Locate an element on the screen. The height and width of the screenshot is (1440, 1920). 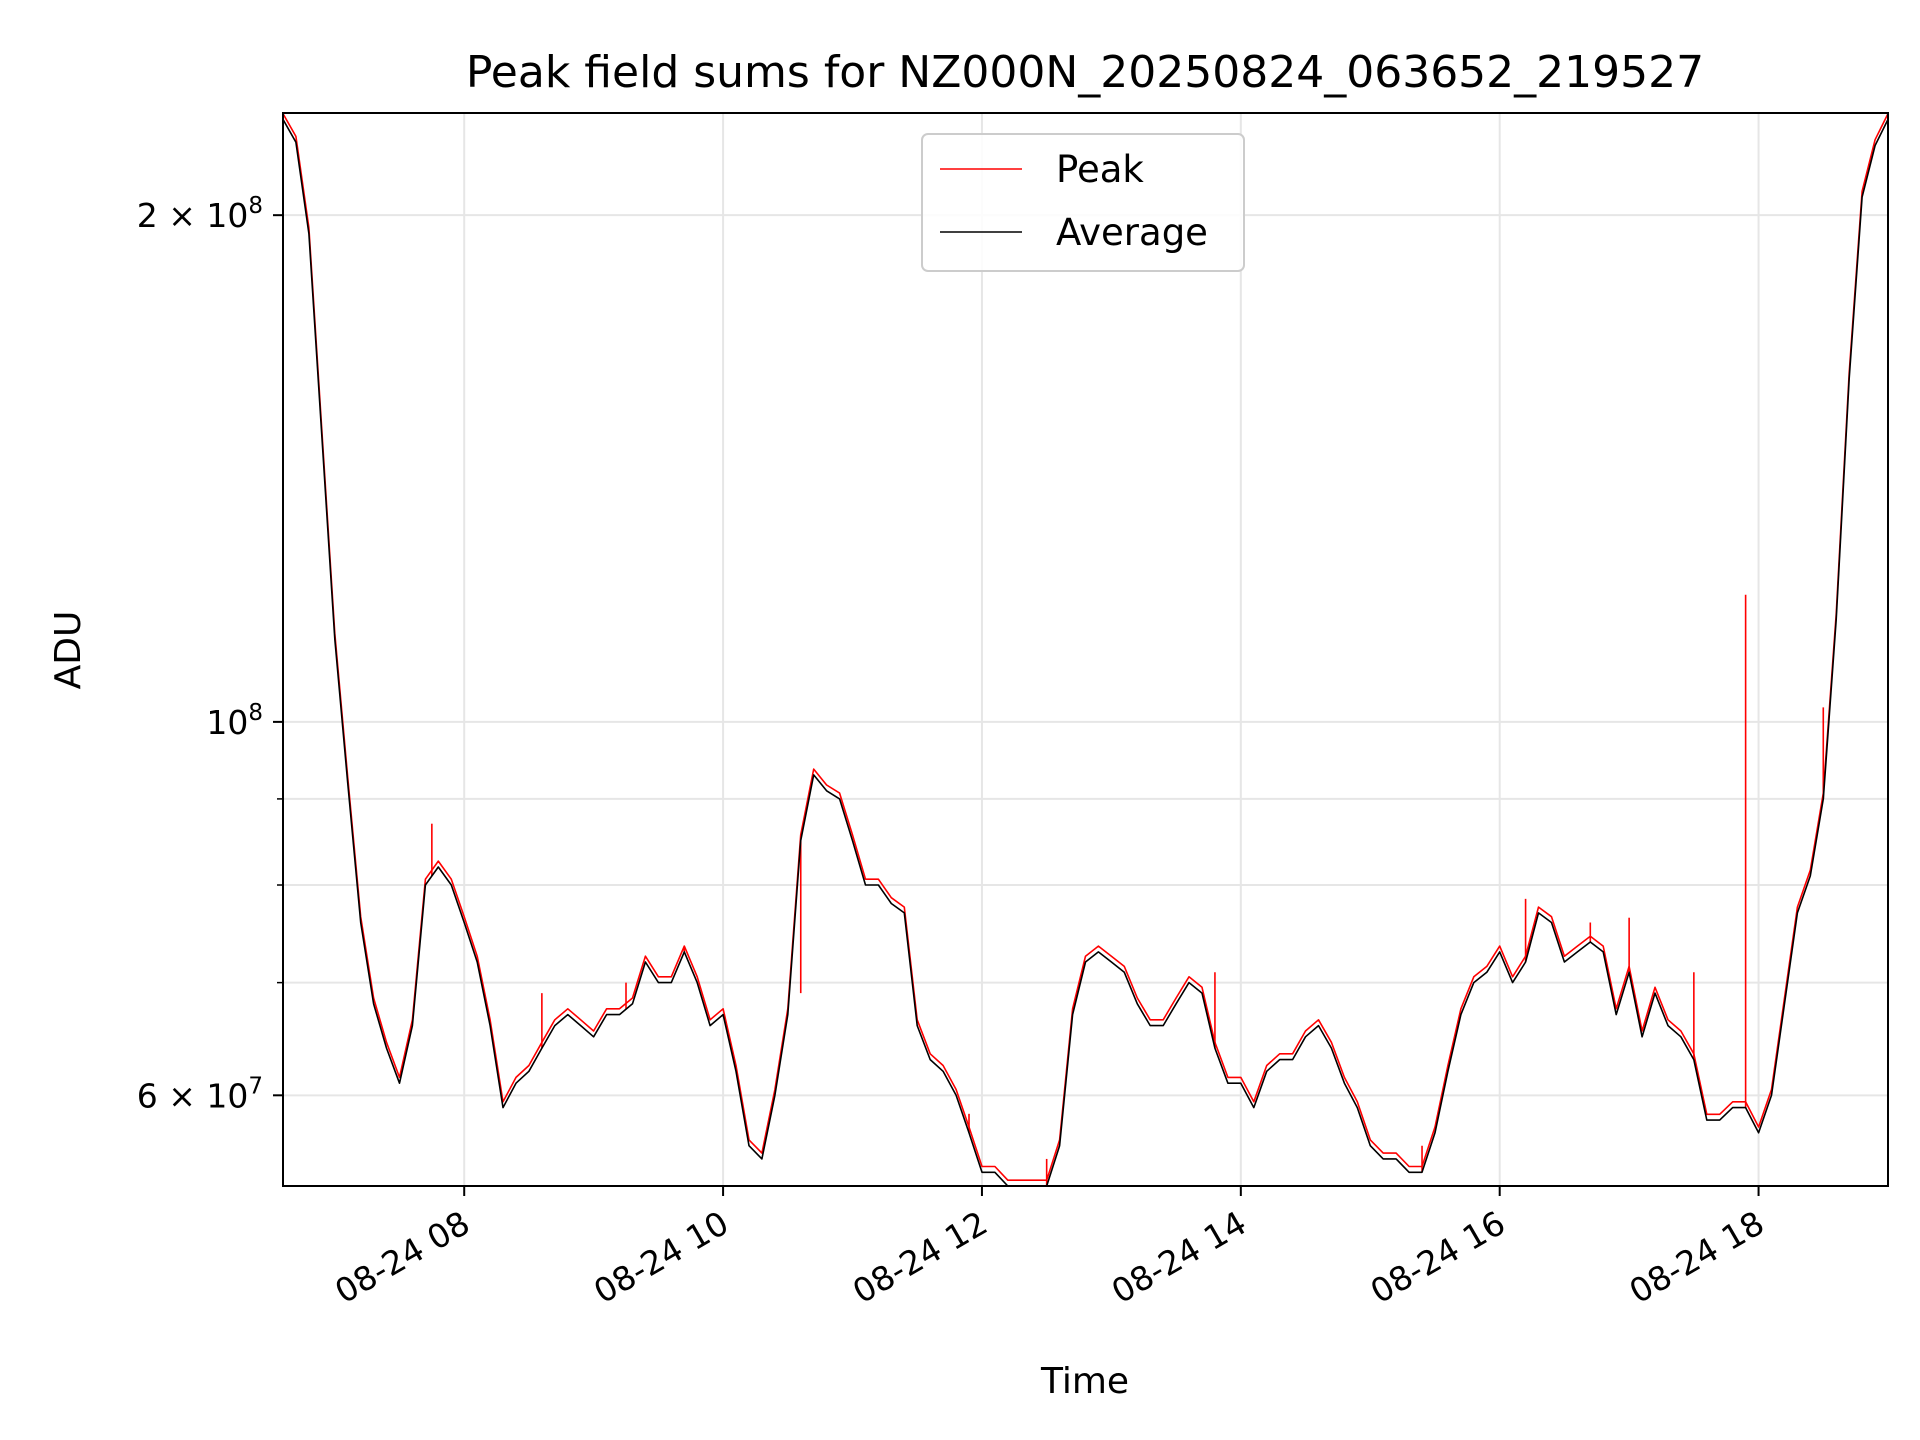
y-axis-label: ADU is located at coordinates (68, 650).